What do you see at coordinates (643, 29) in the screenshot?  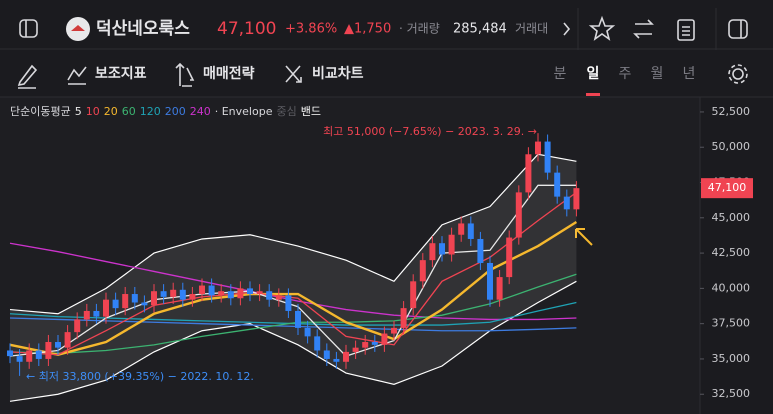 I see `swap-button` at bounding box center [643, 29].